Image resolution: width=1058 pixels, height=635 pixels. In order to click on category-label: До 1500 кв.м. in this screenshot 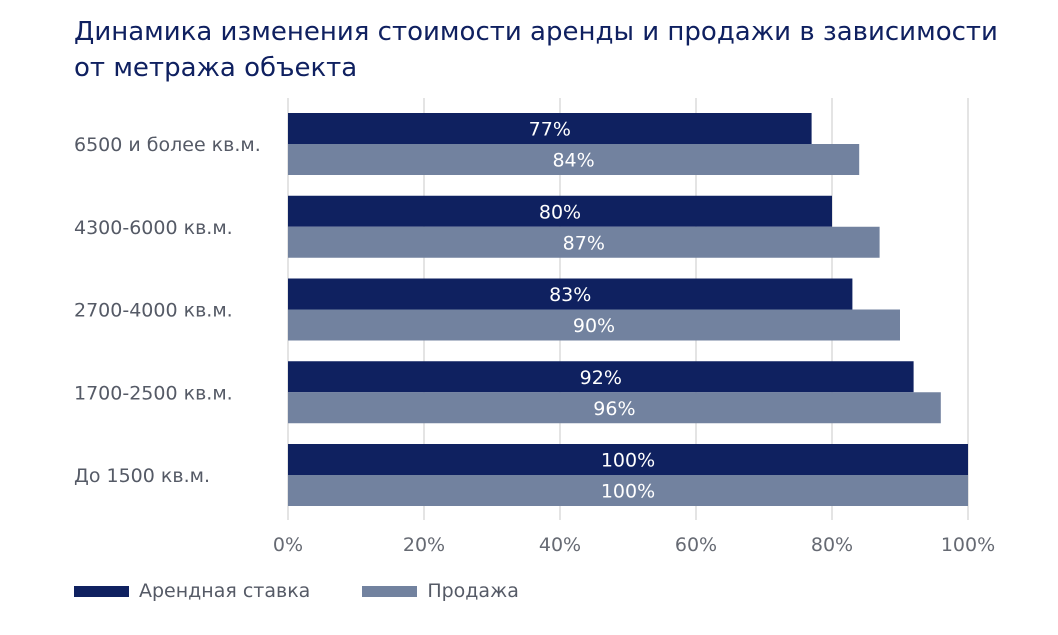, I will do `click(142, 476)`.